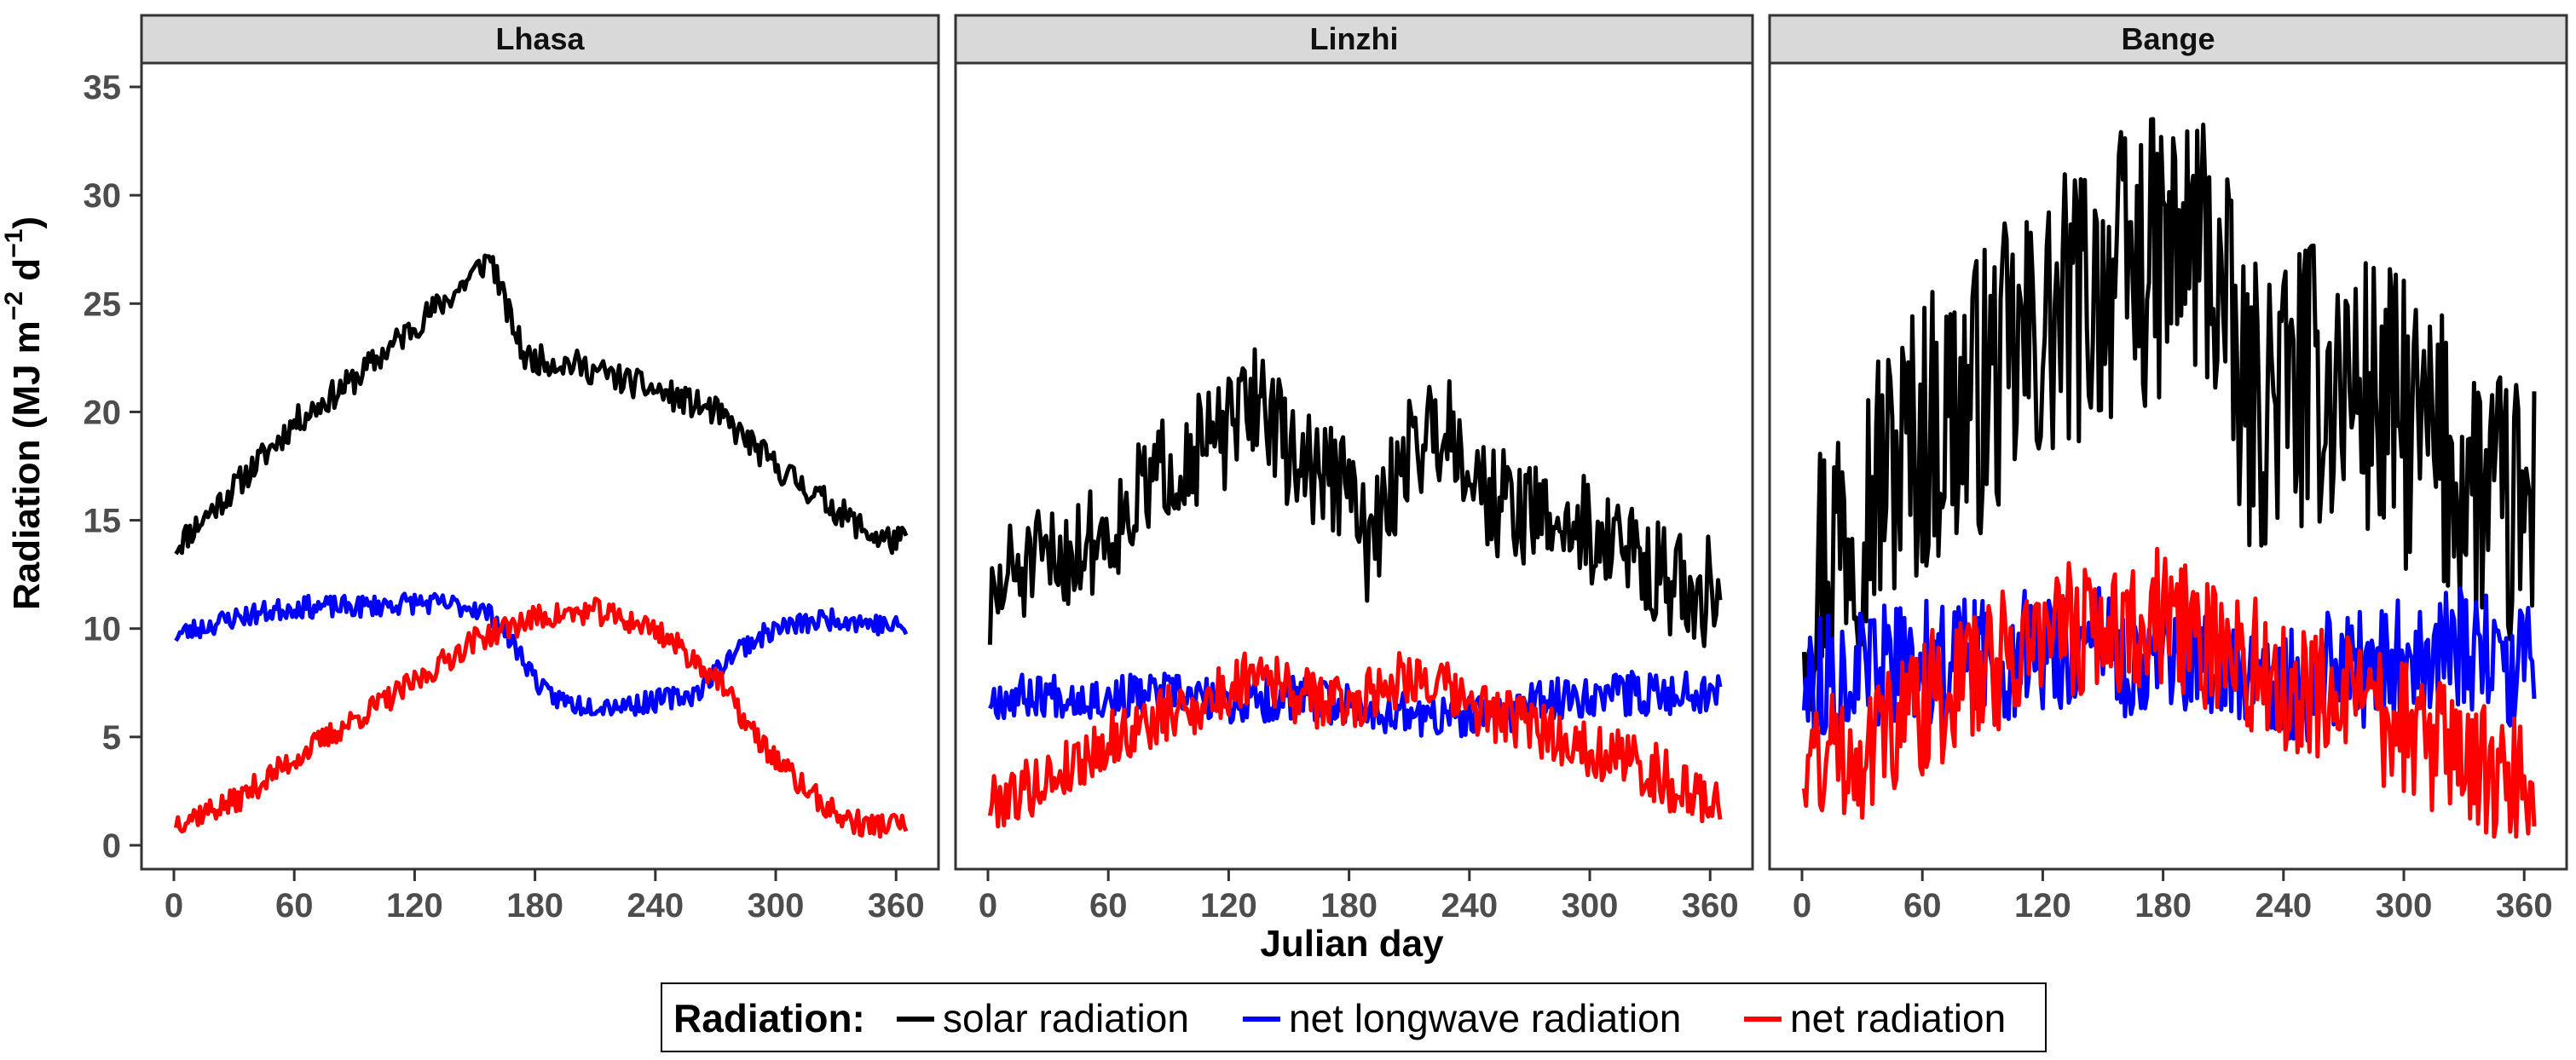  Describe the element at coordinates (655, 906) in the screenshot. I see `x-tick-label-lhasa-240: 240` at that location.